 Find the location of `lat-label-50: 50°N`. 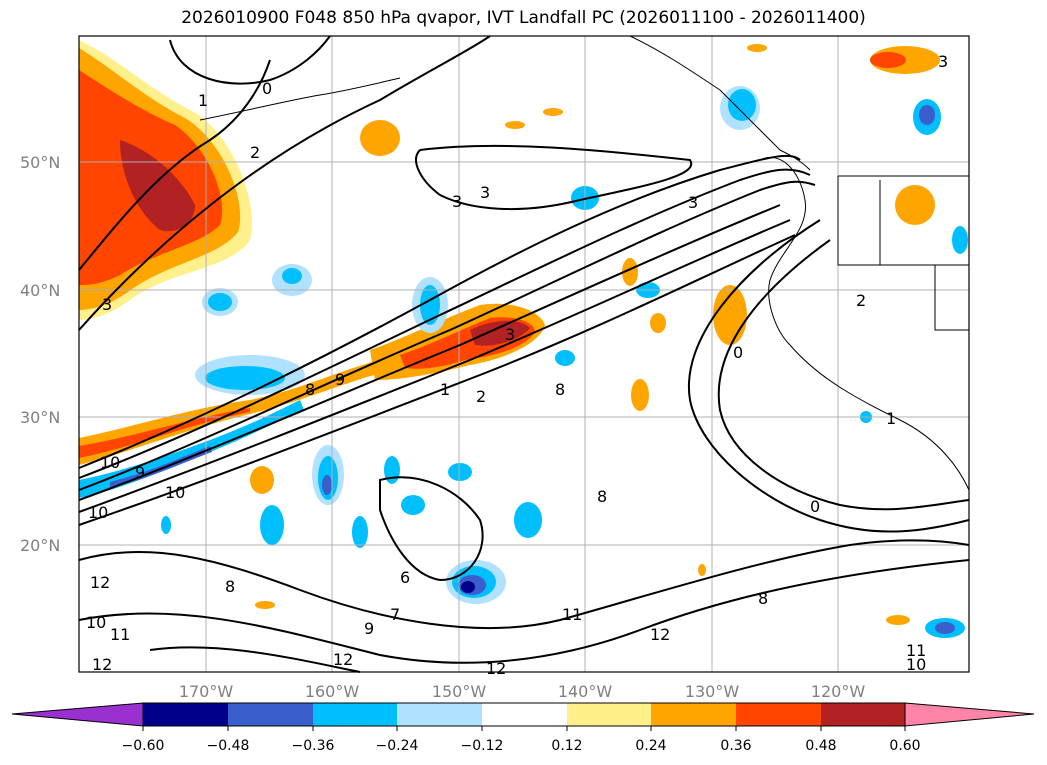

lat-label-50: 50°N is located at coordinates (40, 162).